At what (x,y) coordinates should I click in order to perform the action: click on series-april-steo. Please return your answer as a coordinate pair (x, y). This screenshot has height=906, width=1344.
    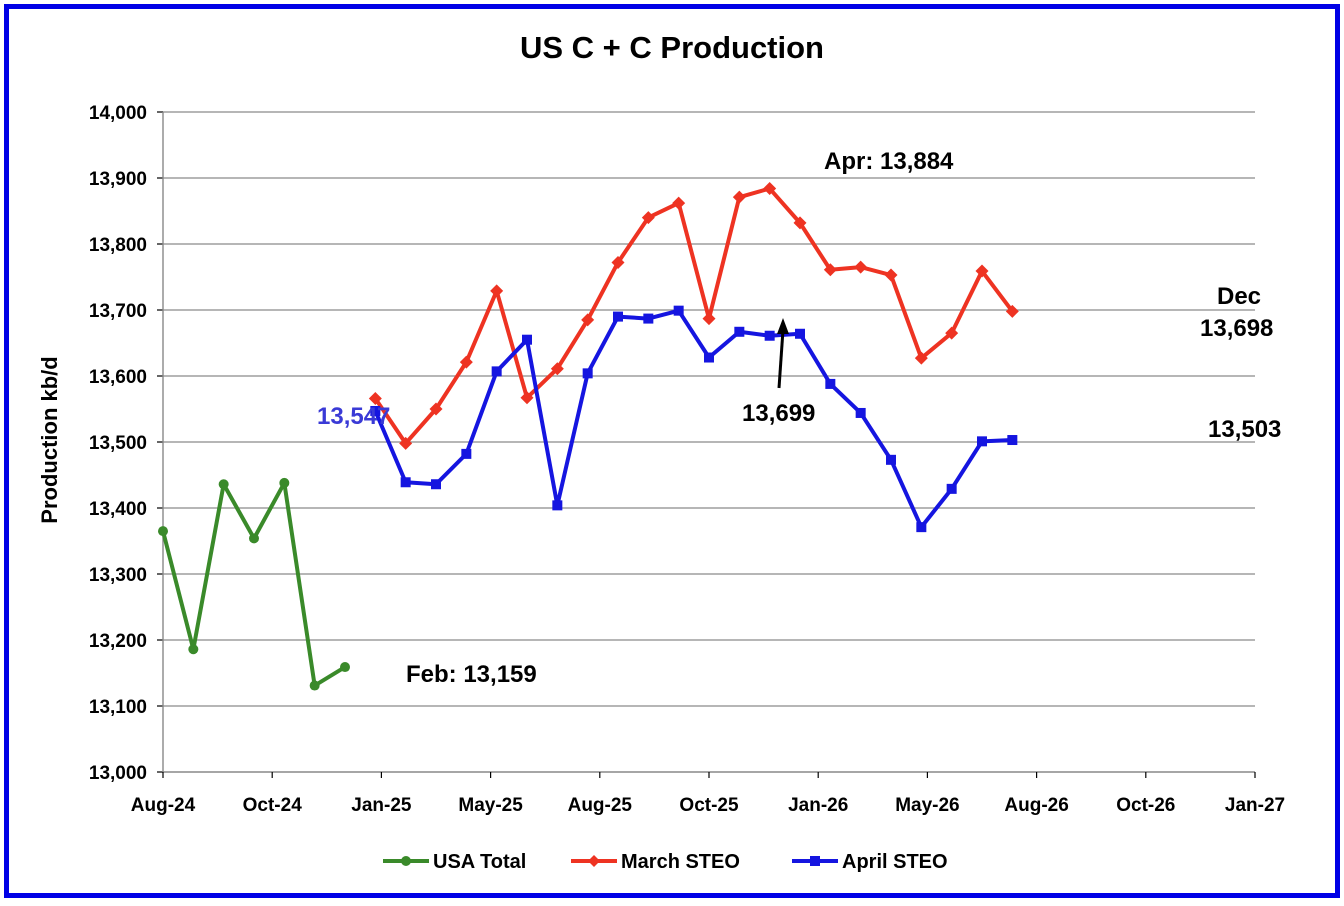
    Looking at the image, I should click on (694, 419).